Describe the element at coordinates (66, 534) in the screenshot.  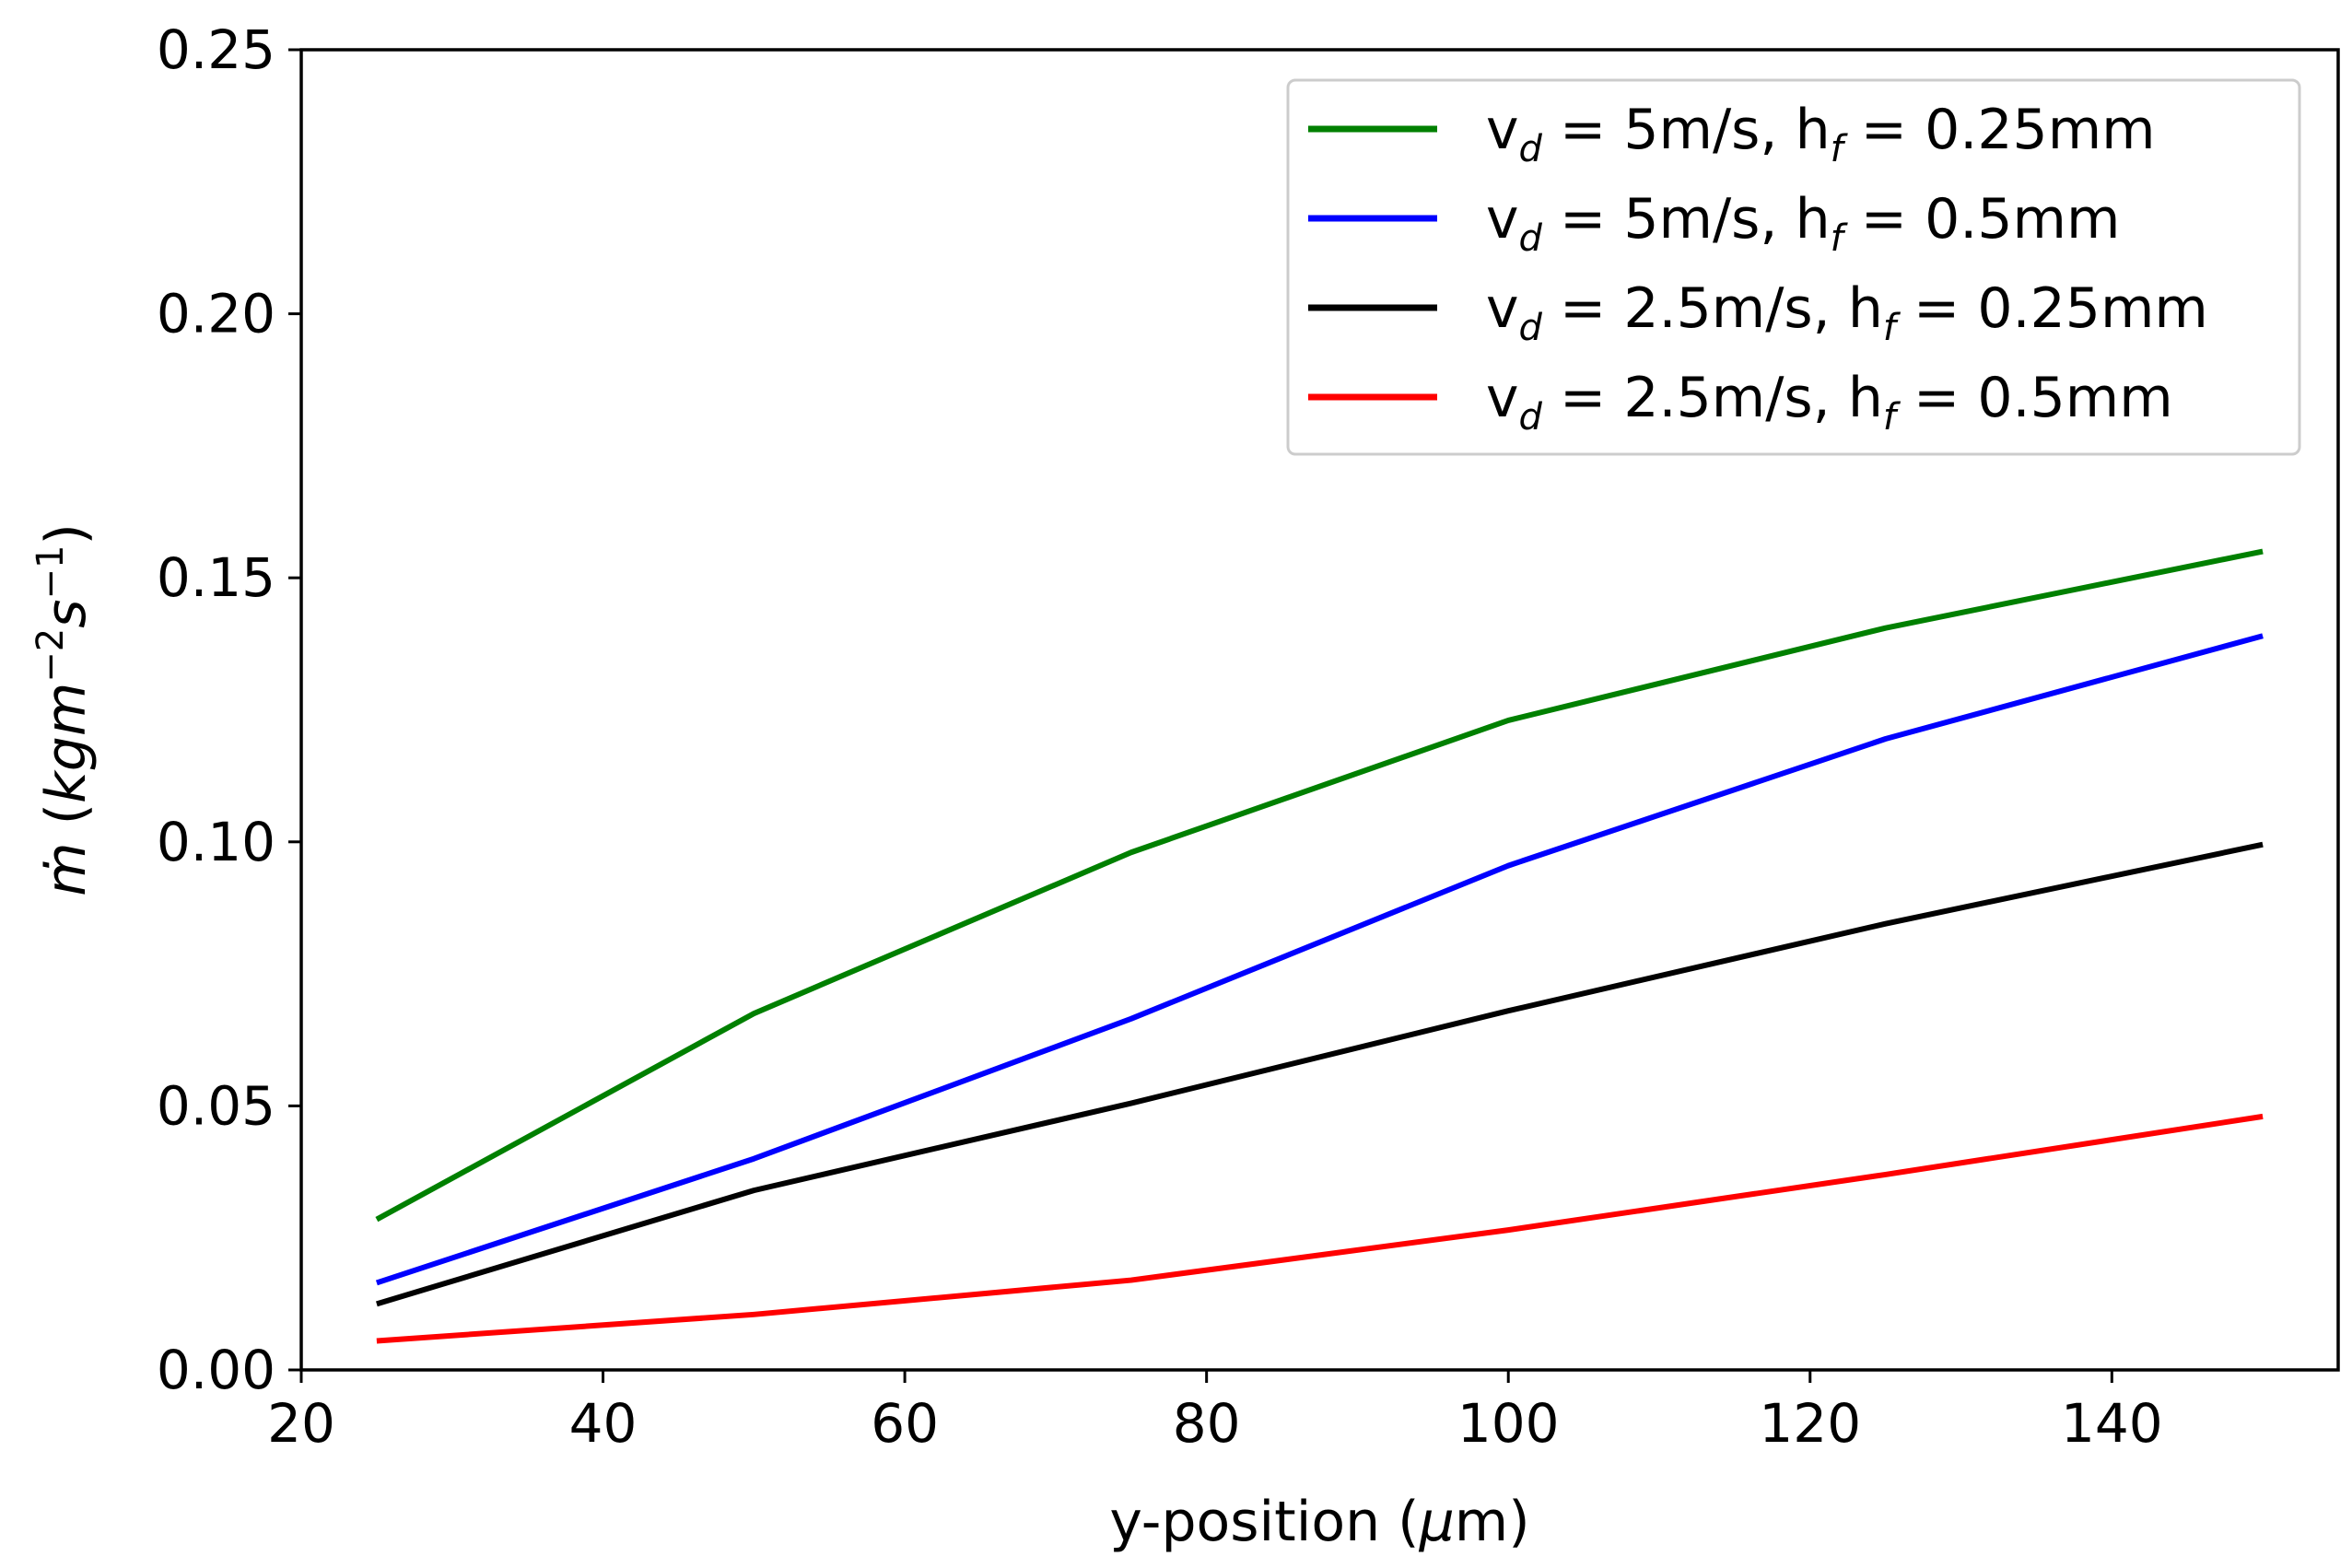
I see `y-axis-title-close: )` at that location.